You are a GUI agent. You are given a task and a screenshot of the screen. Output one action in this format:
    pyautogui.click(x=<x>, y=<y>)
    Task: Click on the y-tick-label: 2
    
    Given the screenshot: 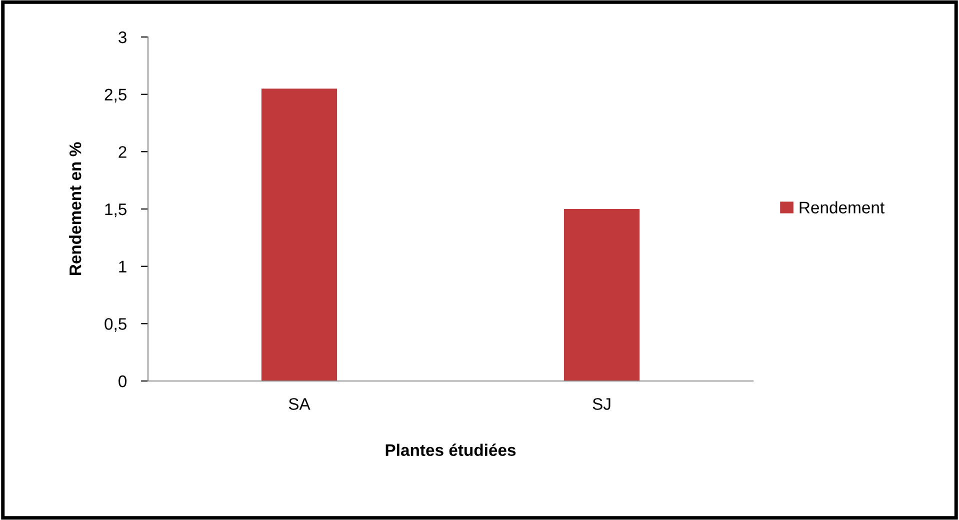 What is the action you would take?
    pyautogui.click(x=122, y=152)
    